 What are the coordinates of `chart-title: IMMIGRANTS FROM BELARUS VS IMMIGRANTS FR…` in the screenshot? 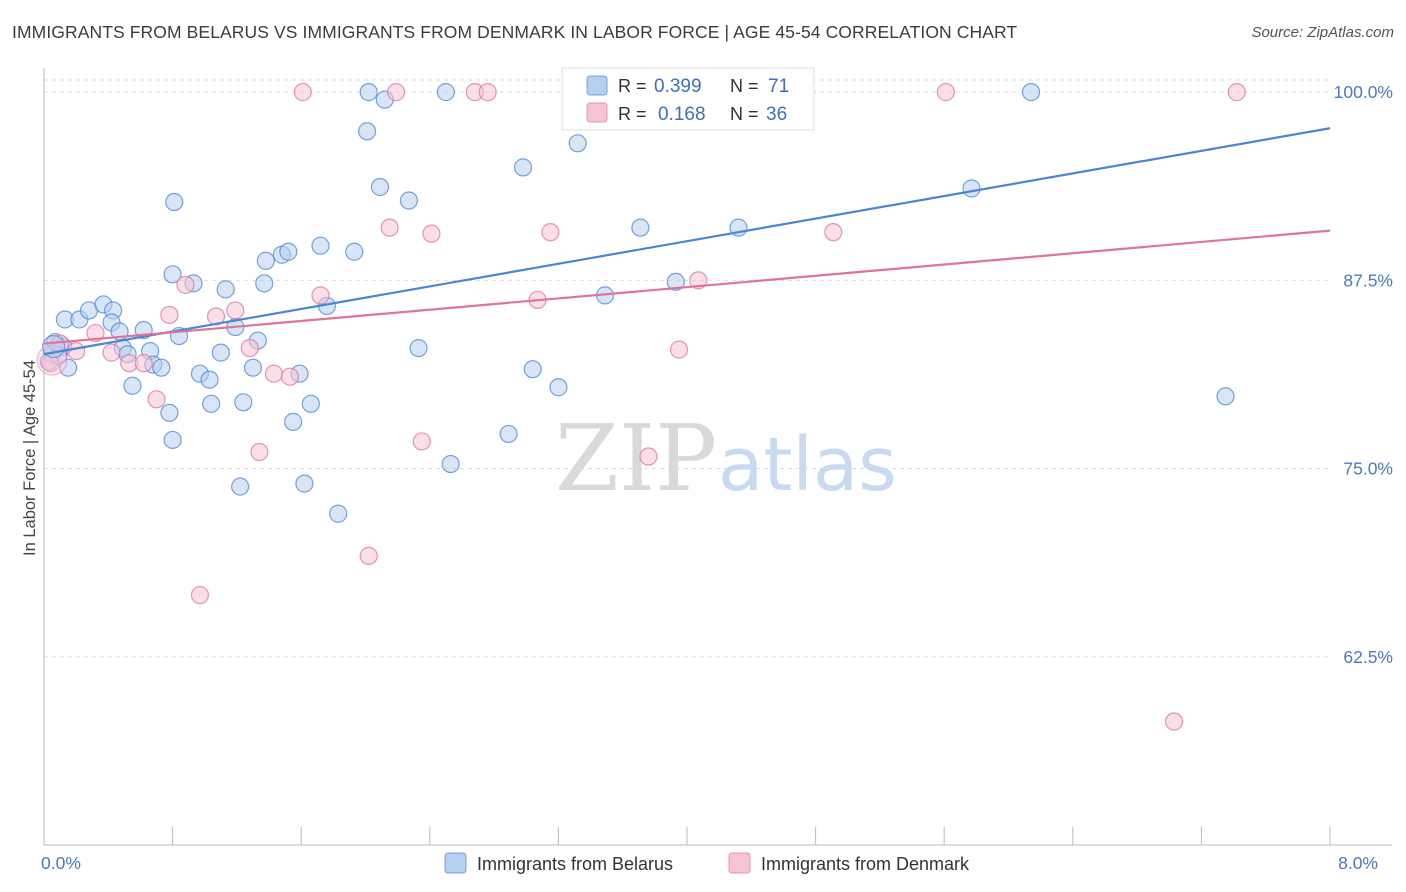 It's located at (515, 32).